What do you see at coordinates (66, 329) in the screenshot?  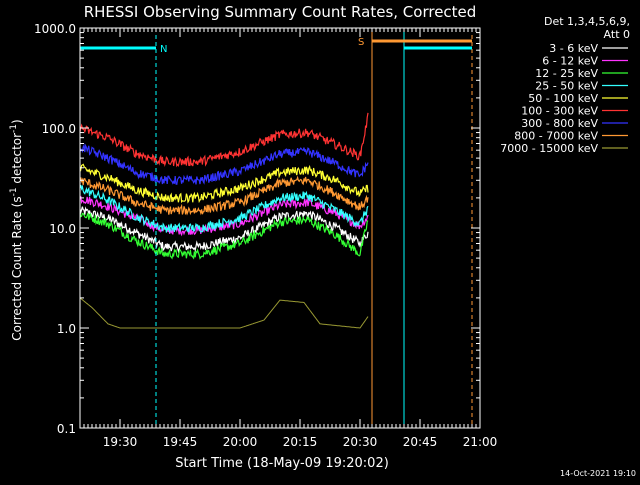 I see `y-tick-label-4: 1.0` at bounding box center [66, 329].